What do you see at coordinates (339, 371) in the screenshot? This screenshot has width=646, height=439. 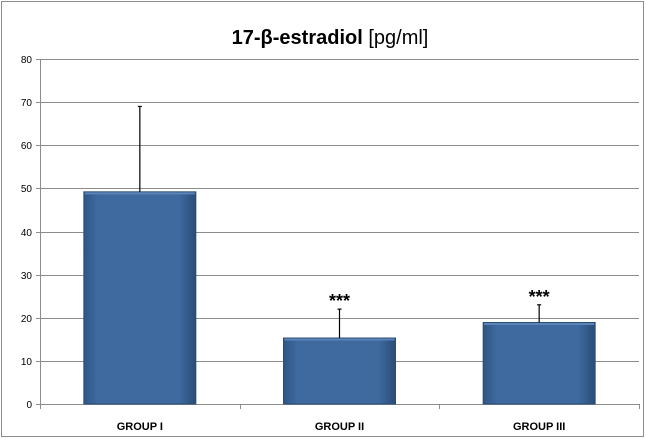 I see `bar-group-ii` at bounding box center [339, 371].